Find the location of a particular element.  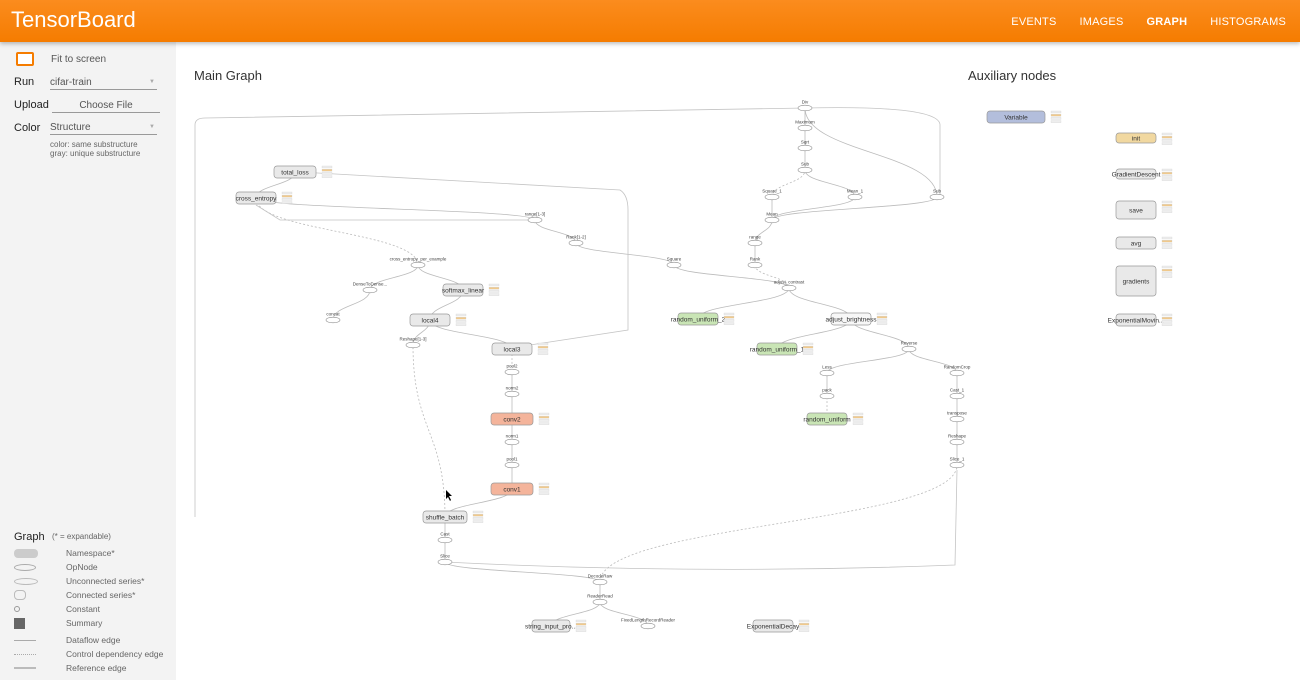

legend-title: Graph is located at coordinates (29, 537).